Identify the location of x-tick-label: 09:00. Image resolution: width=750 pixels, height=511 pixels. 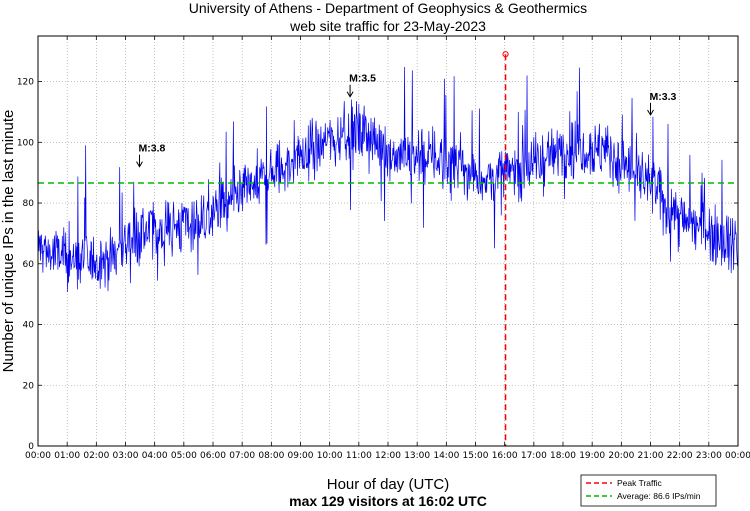
(301, 456).